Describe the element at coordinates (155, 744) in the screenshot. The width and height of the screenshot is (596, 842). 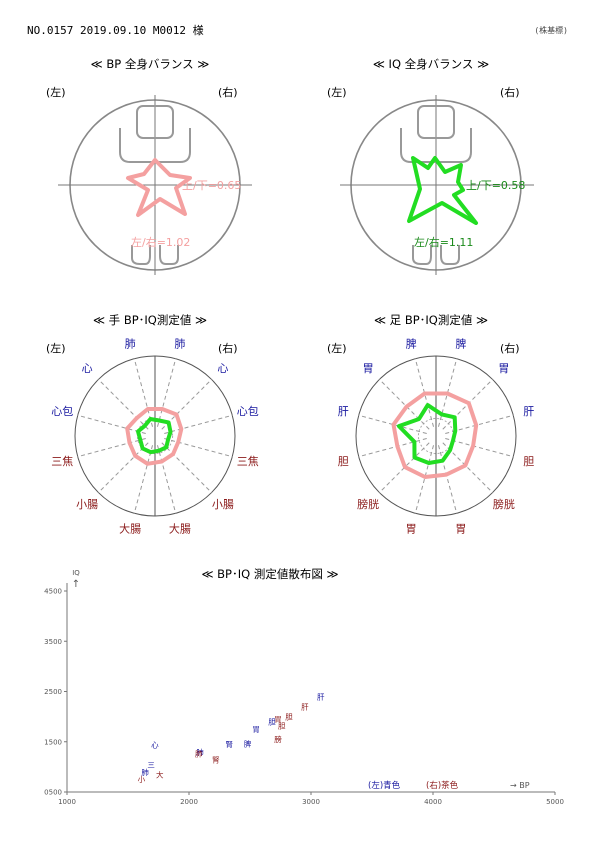
I see `scatter-point: 心` at that location.